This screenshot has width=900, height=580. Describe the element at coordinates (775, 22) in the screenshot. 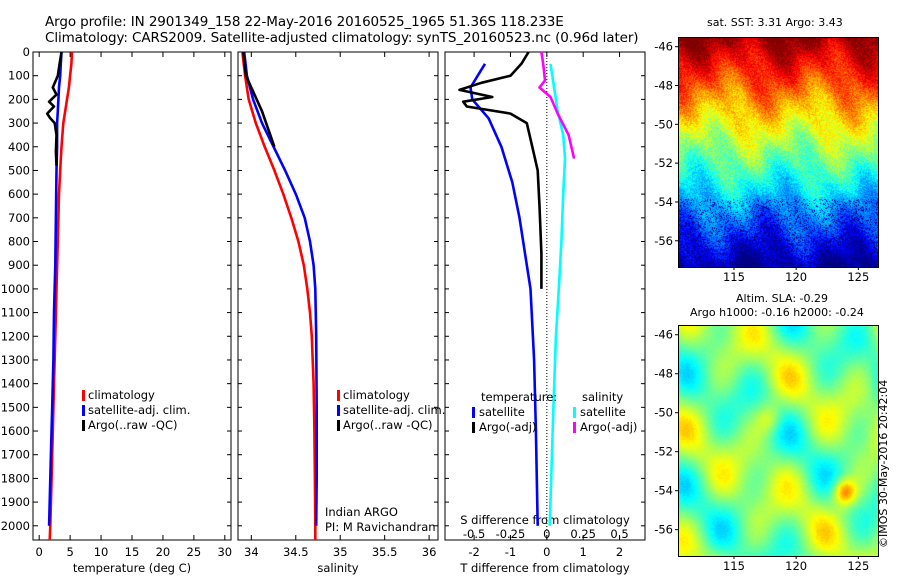

I see `sst-map-title: sat. SST: 3.31 Argo: 3.43` at that location.